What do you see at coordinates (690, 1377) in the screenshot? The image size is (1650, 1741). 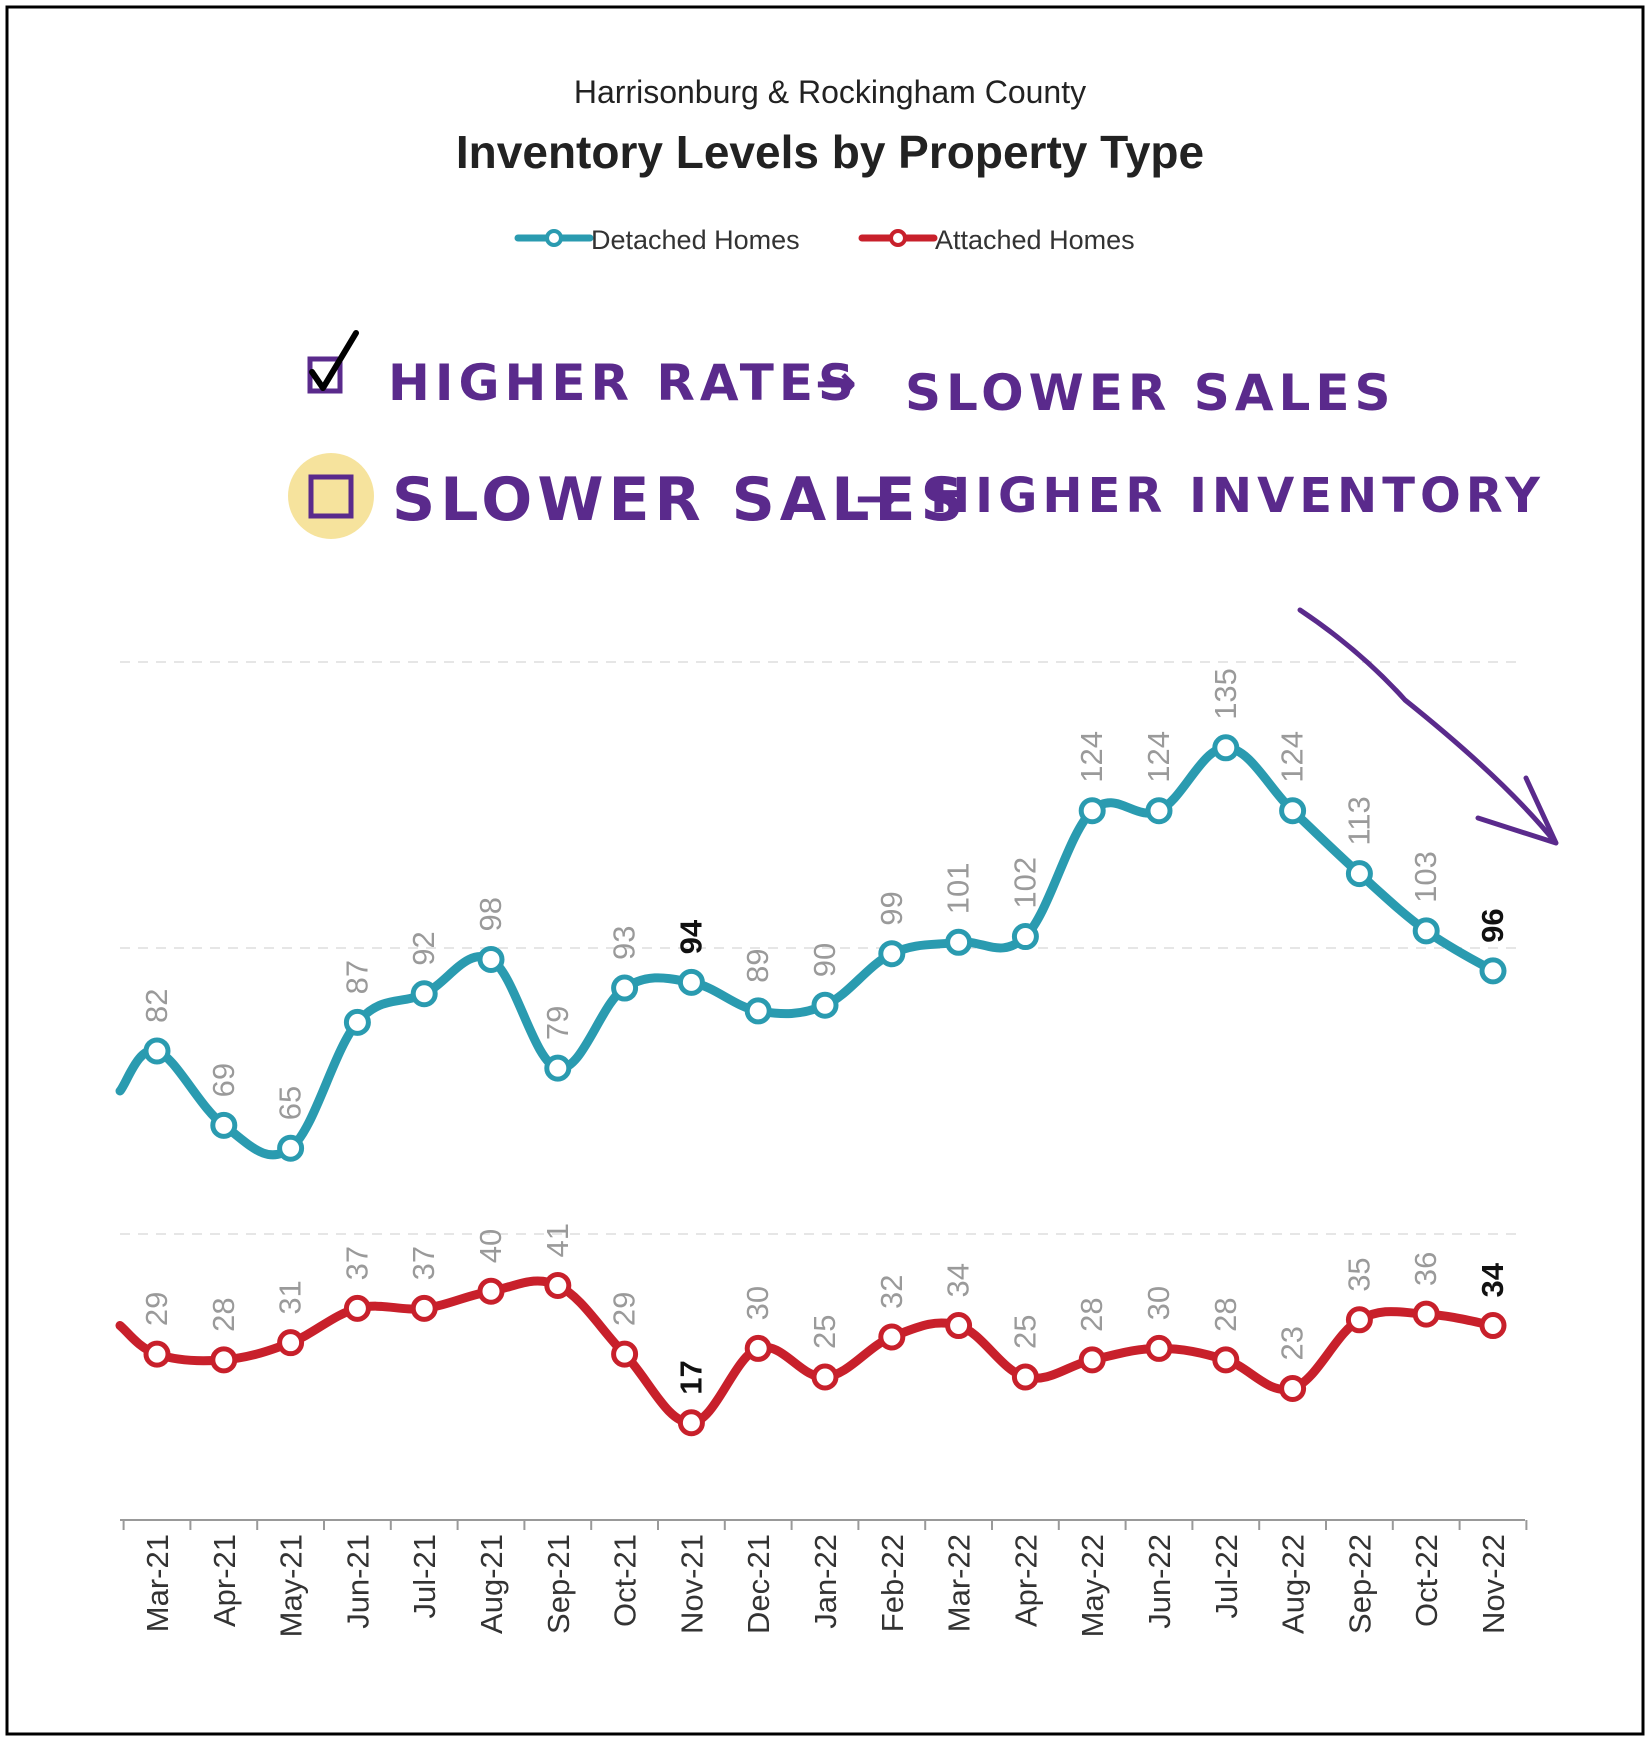 I see `data-label: 17` at bounding box center [690, 1377].